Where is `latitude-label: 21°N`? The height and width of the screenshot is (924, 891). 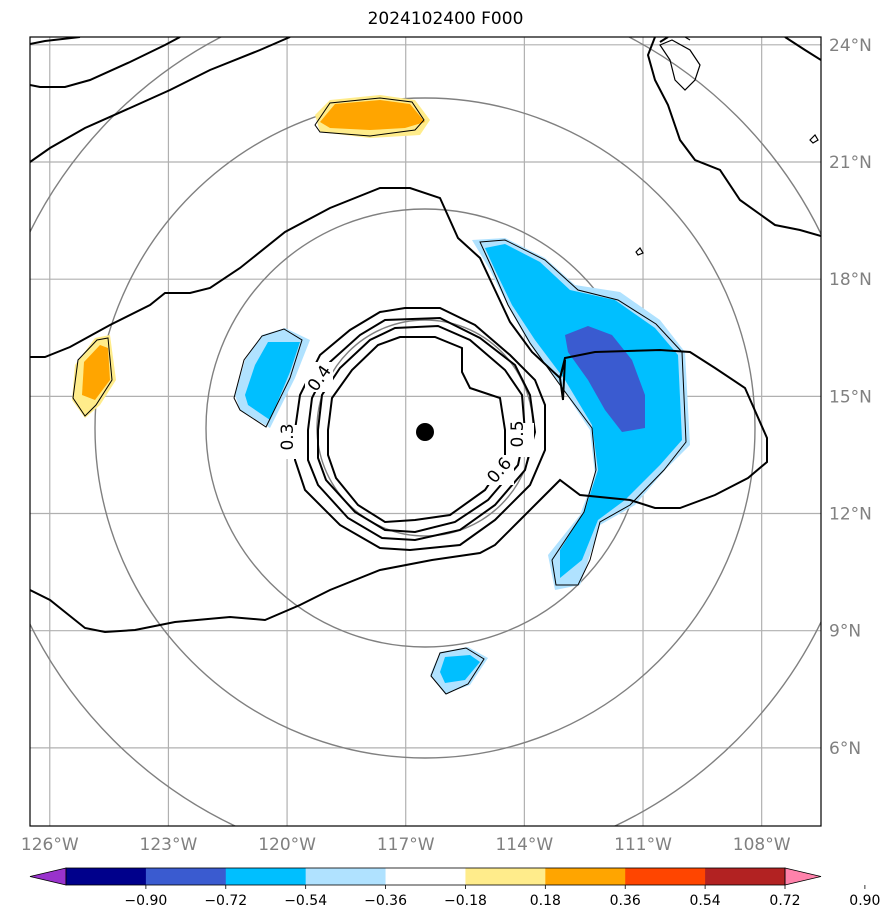
latitude-label: 21°N is located at coordinates (850, 163).